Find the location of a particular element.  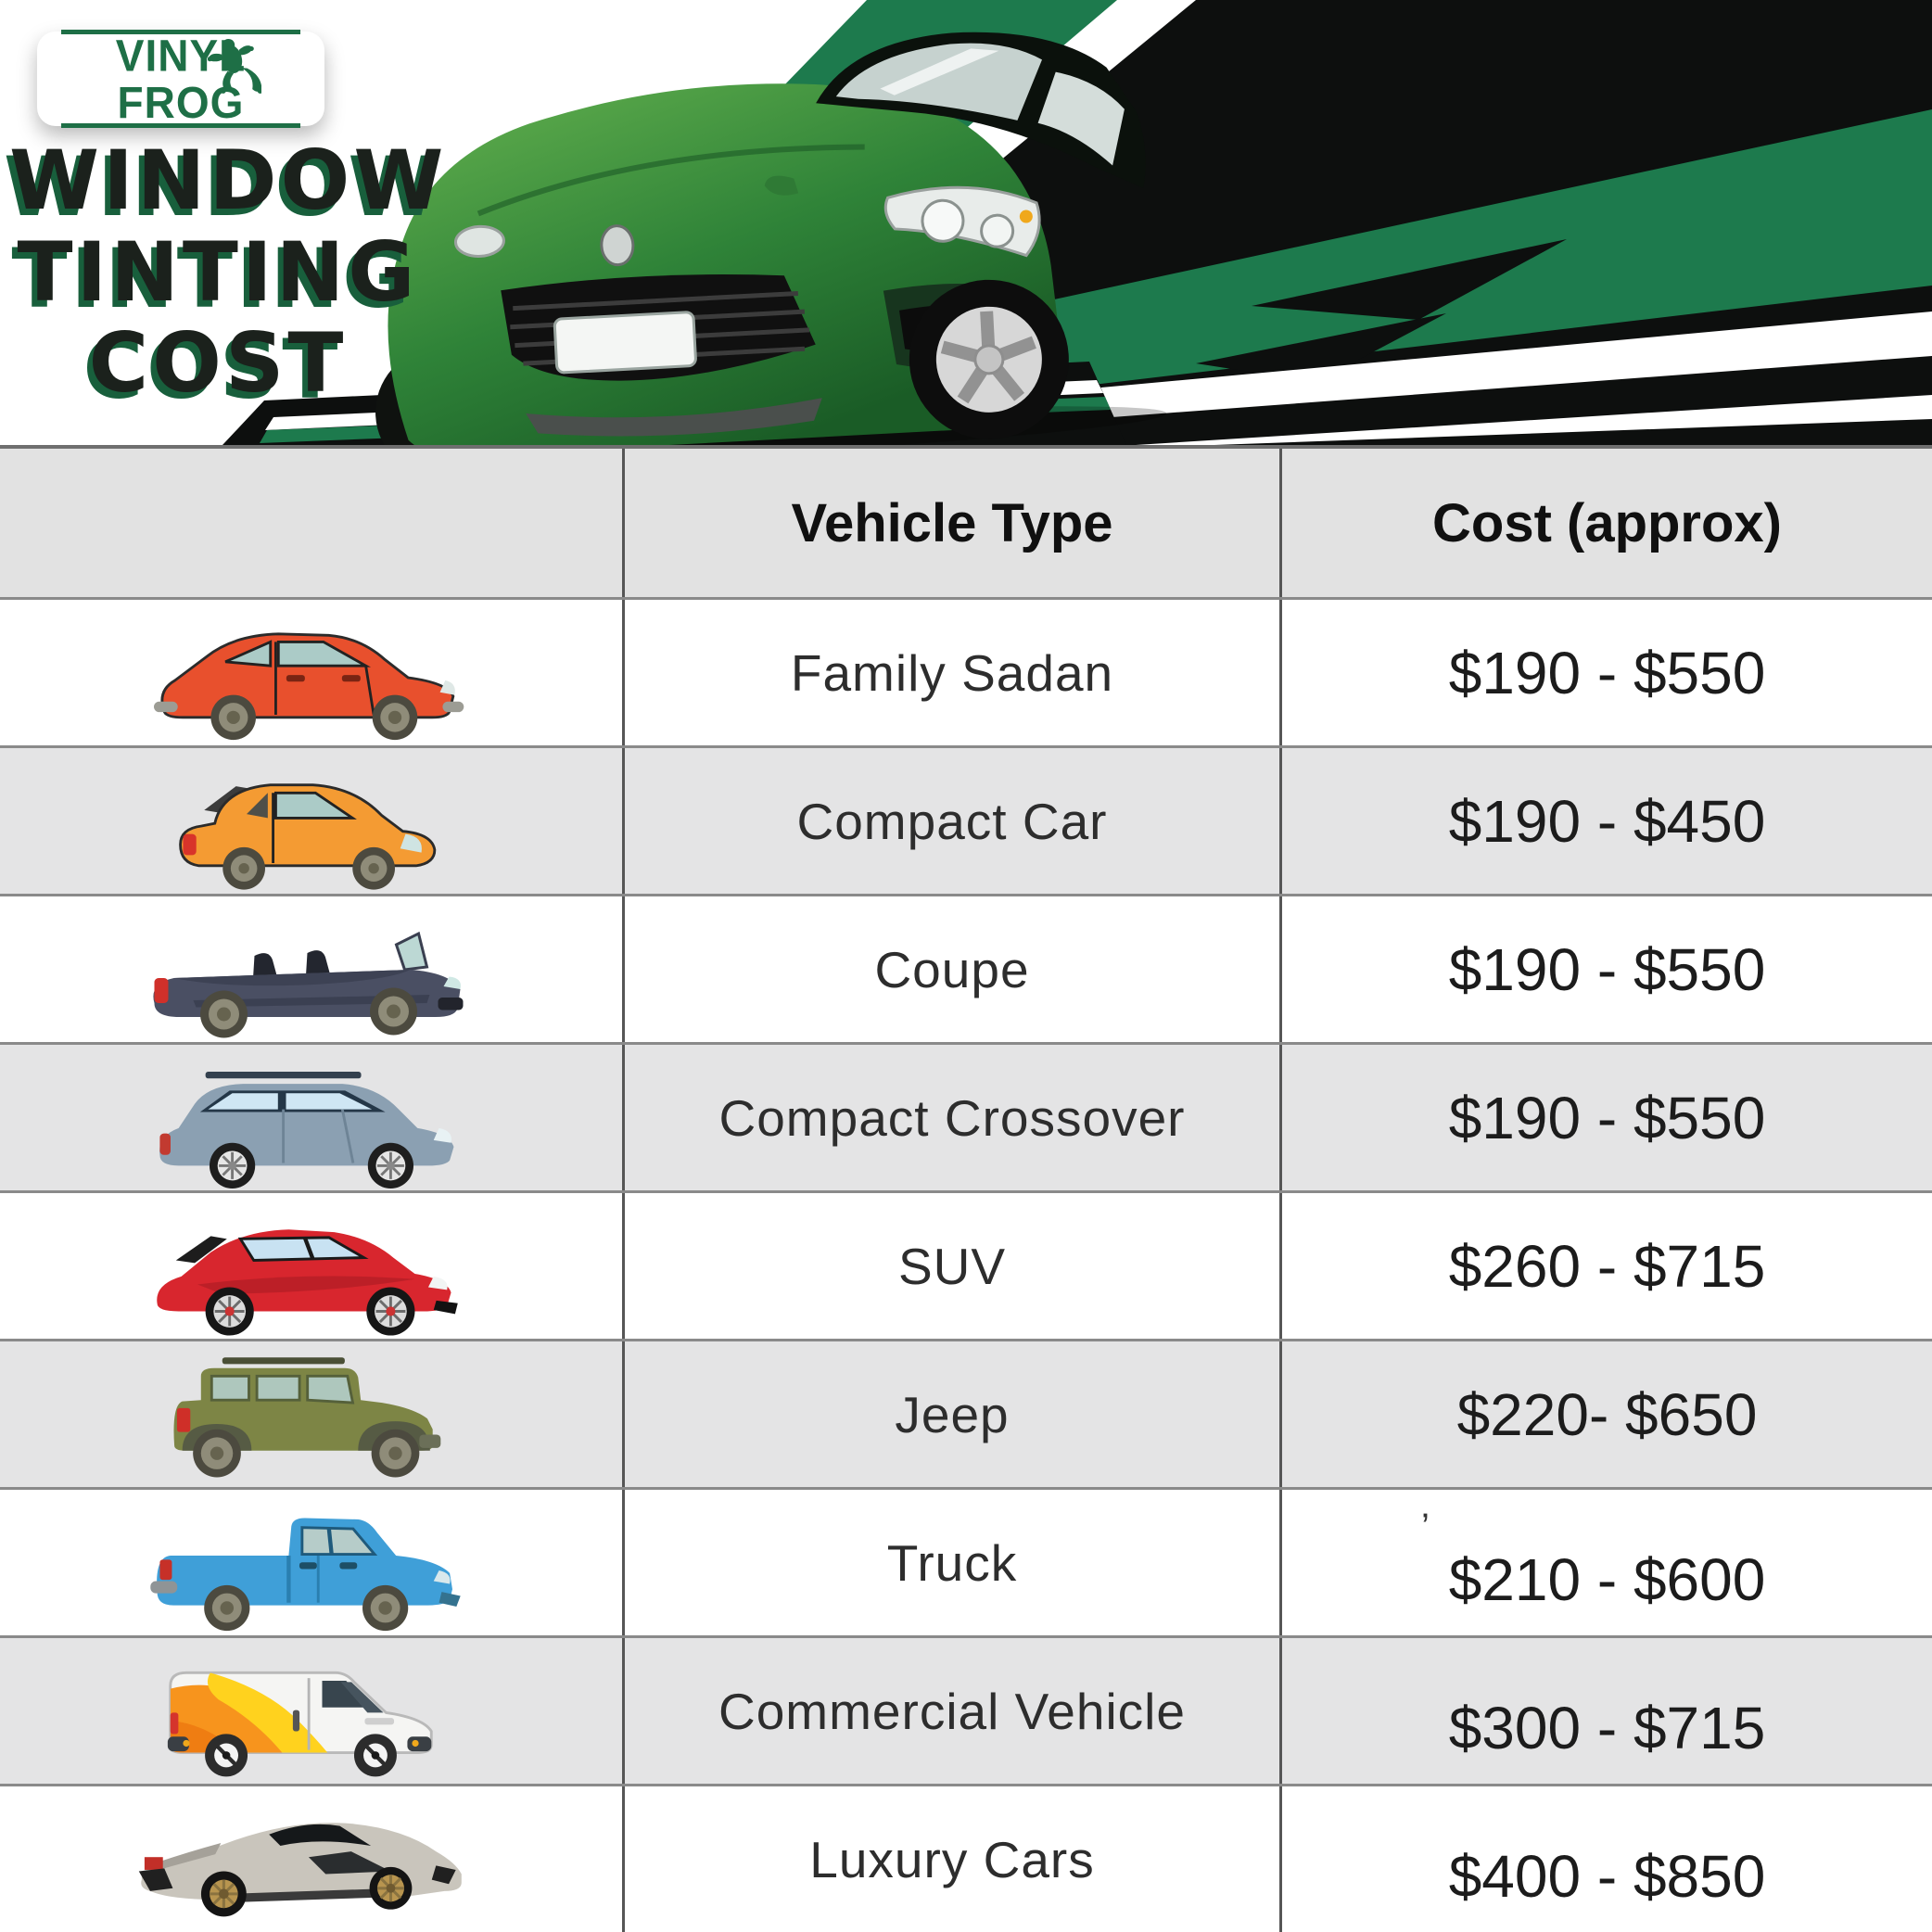

title-line-1: WINDOW is located at coordinates (228, 180).